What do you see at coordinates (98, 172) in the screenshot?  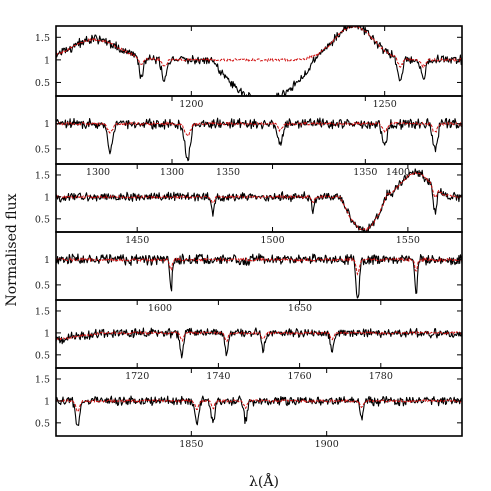 I see `x-tick-label-inner: 1300` at bounding box center [98, 172].